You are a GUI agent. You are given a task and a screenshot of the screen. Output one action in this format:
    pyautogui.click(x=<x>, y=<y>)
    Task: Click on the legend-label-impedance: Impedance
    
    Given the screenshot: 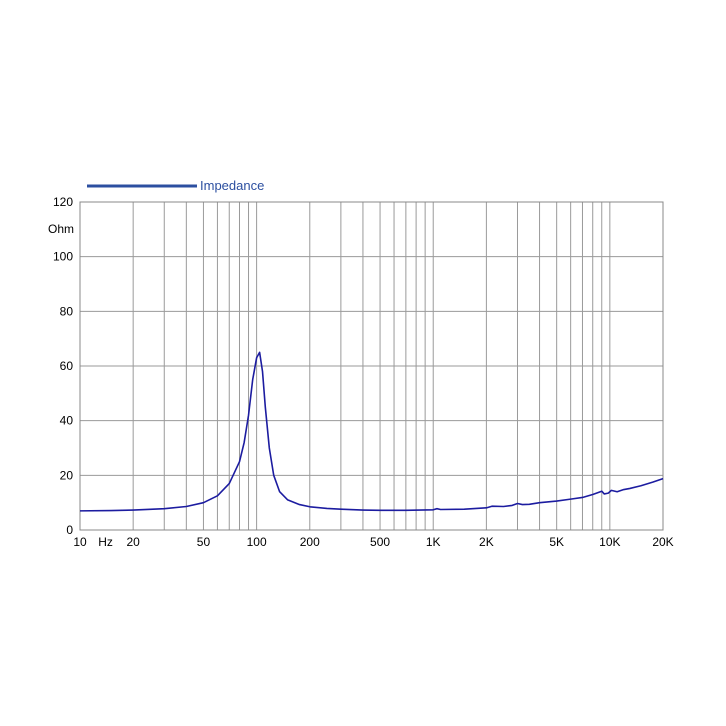 What is the action you would take?
    pyautogui.click(x=232, y=185)
    